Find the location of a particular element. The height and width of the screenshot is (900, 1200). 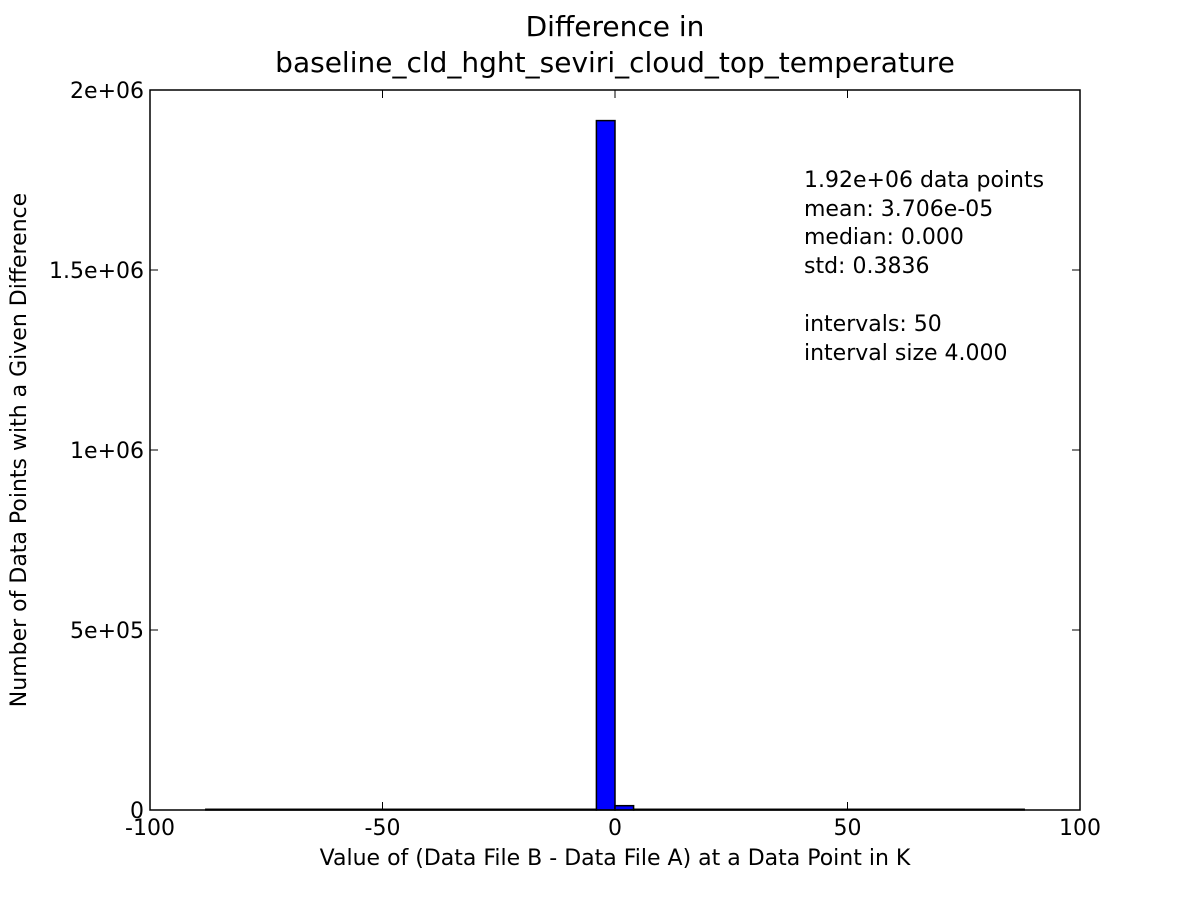

y-tick-label: 0 is located at coordinates (137, 811).